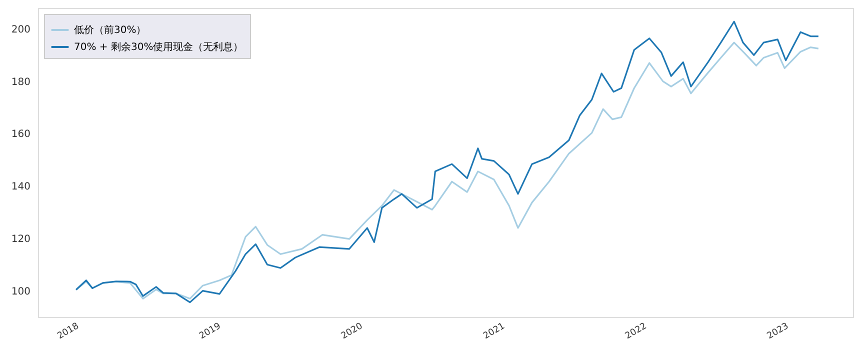  What do you see at coordinates (159, 47) in the screenshot?
I see `legend-label: 70% + 剩余30%使用现金（无利息）` at bounding box center [159, 47].